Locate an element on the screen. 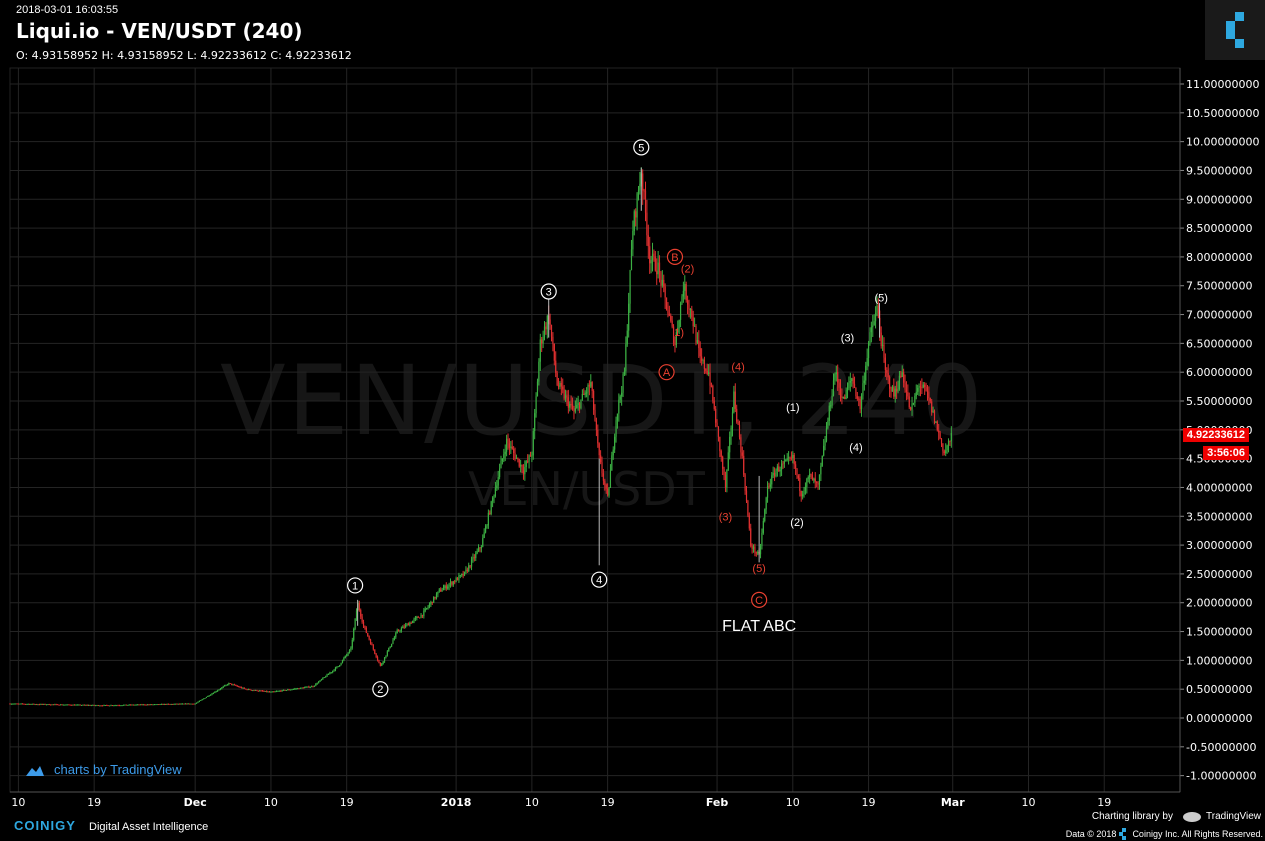 The width and height of the screenshot is (1265, 841). y-tick-label: 9.00000000 is located at coordinates (1219, 199).